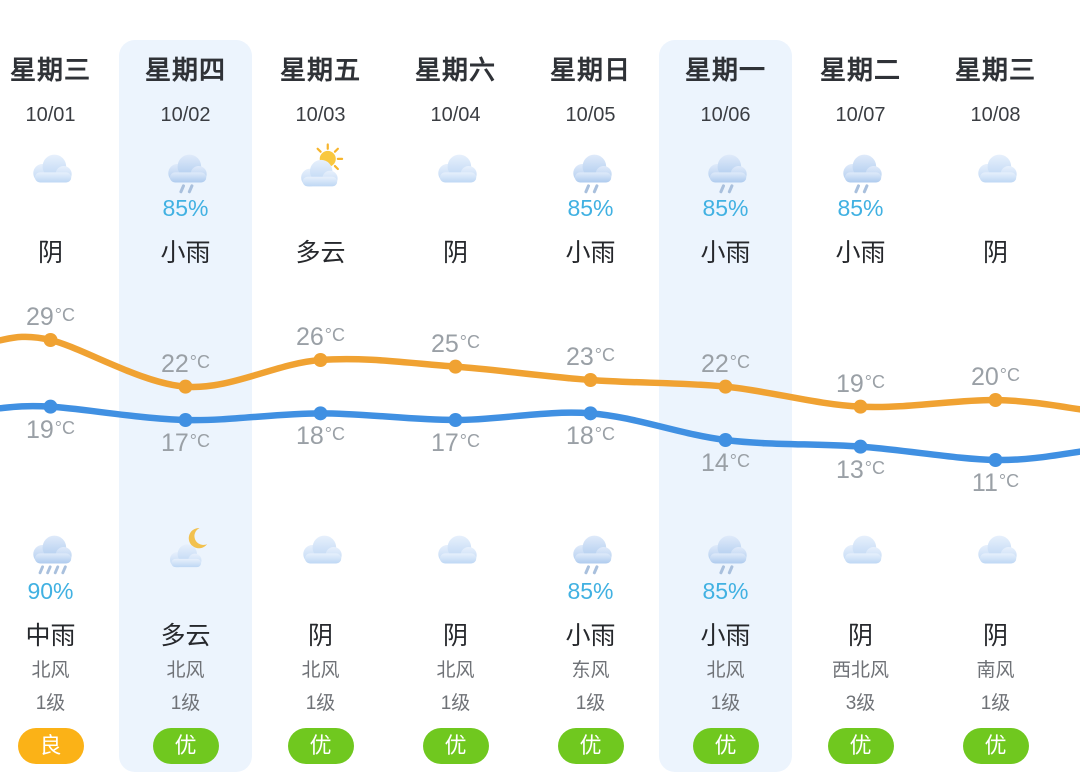  I want to click on forecast-day-column: 星期三 10/08 阴 阴 南风 1级 优, so click(995, 391).